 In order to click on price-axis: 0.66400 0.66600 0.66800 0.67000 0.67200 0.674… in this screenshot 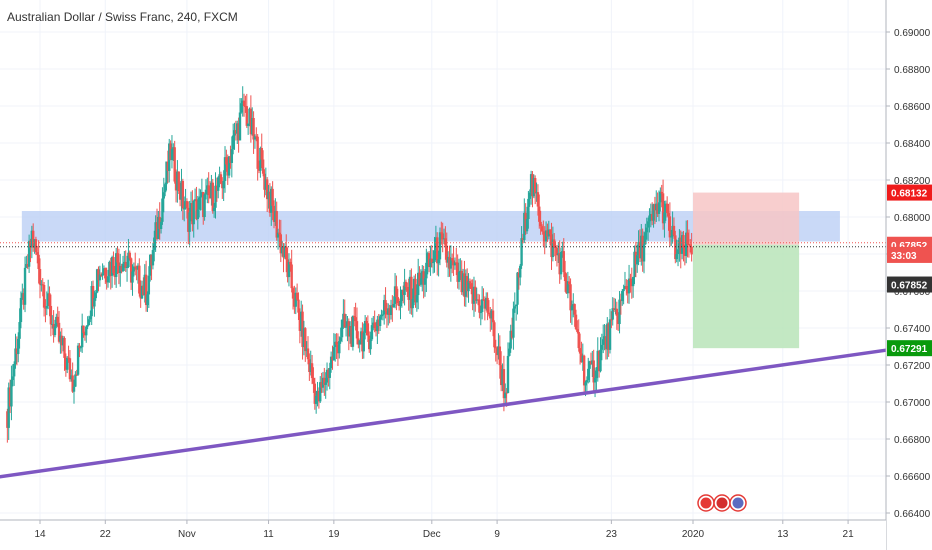, I will do `click(908, 275)`.